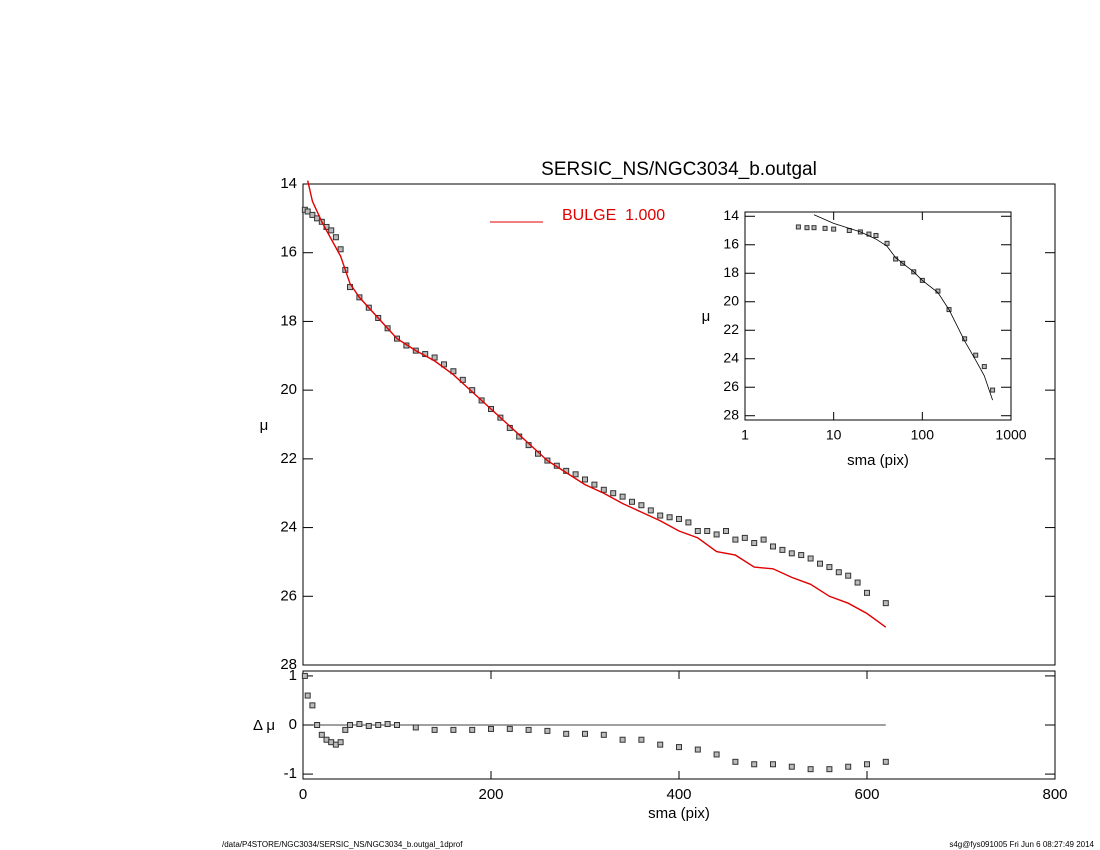 Image resolution: width=1100 pixels, height=850 pixels. I want to click on y-tick-label: 26, so click(731, 386).